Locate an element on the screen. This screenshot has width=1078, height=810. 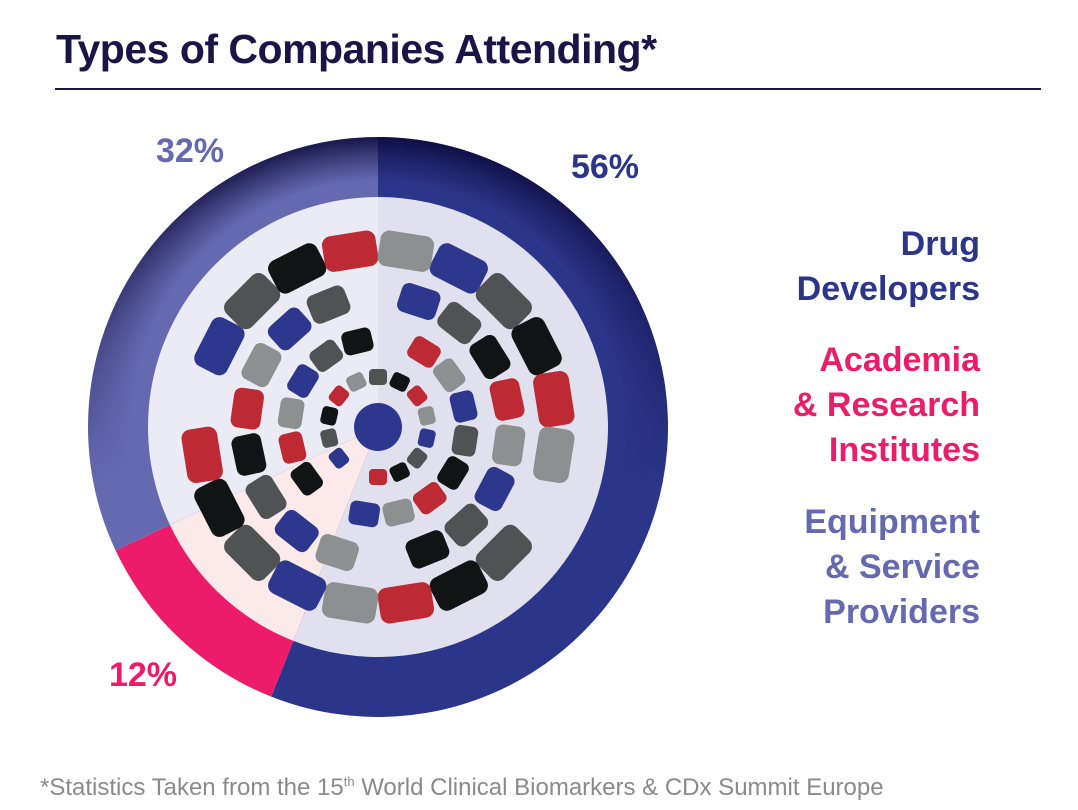
legend-label-line: & Research is located at coordinates (886, 405).